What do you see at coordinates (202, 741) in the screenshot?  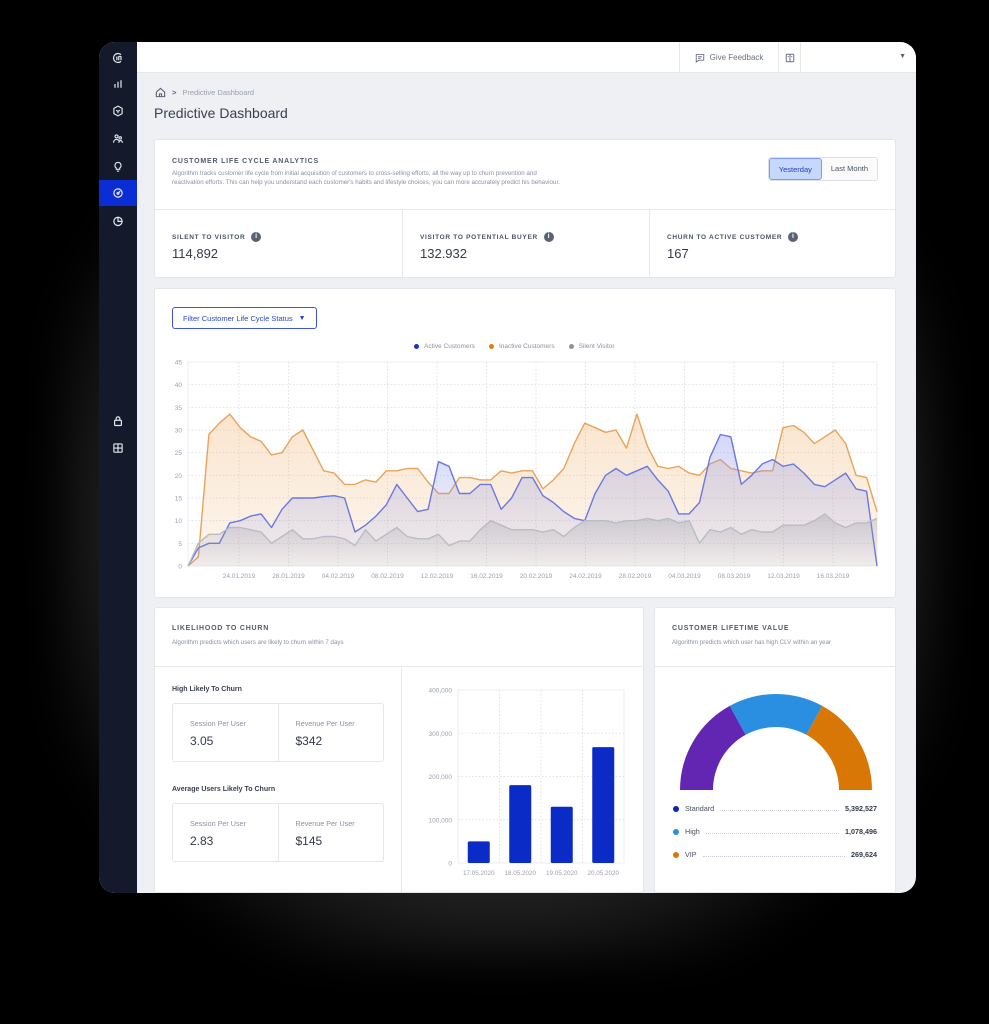 I see `session-per-user-value: 3.05` at bounding box center [202, 741].